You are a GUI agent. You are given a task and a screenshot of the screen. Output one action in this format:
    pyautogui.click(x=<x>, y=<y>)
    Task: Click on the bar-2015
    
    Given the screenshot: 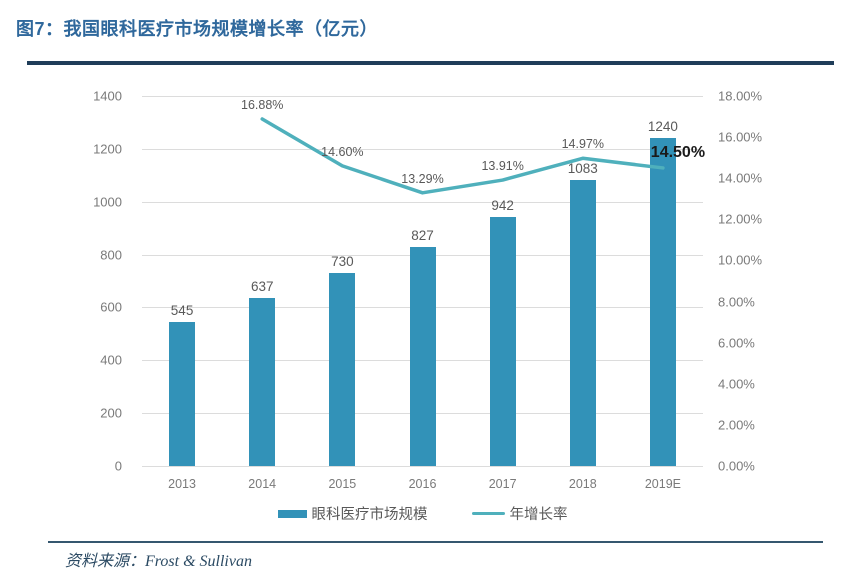 What is the action you would take?
    pyautogui.click(x=342, y=369)
    